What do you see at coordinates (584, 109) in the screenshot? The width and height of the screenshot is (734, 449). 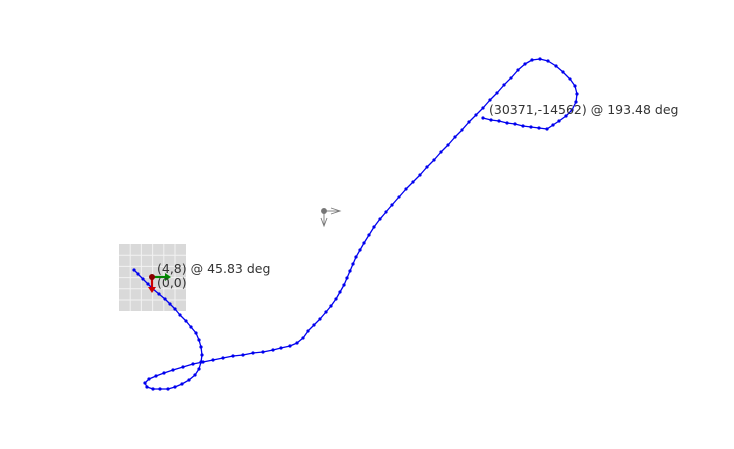 I see `end-pose-label: (30371,-14562) @ 193.48 deg` at bounding box center [584, 109].